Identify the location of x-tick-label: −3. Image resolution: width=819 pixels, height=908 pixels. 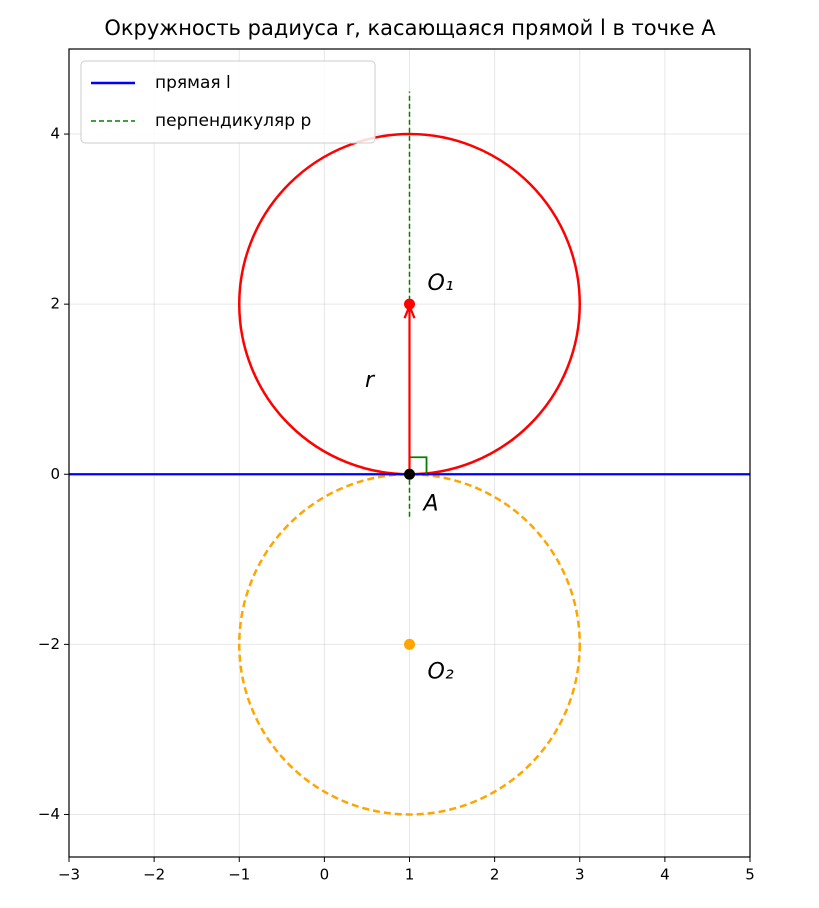
(69, 875).